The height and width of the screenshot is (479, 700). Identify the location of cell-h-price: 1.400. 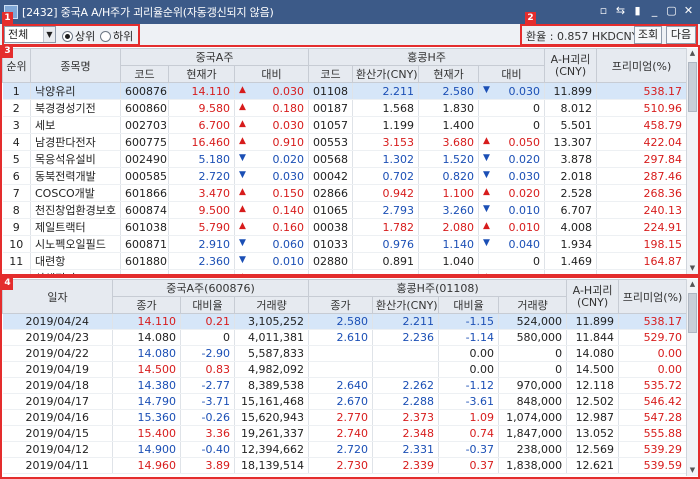
(449, 125).